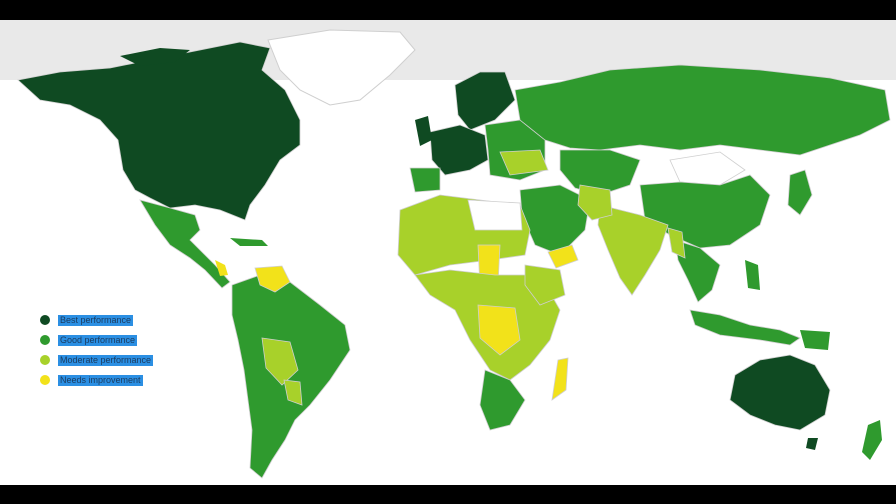 The height and width of the screenshot is (504, 896). I want to click on letterbox-top, so click(448, 10).